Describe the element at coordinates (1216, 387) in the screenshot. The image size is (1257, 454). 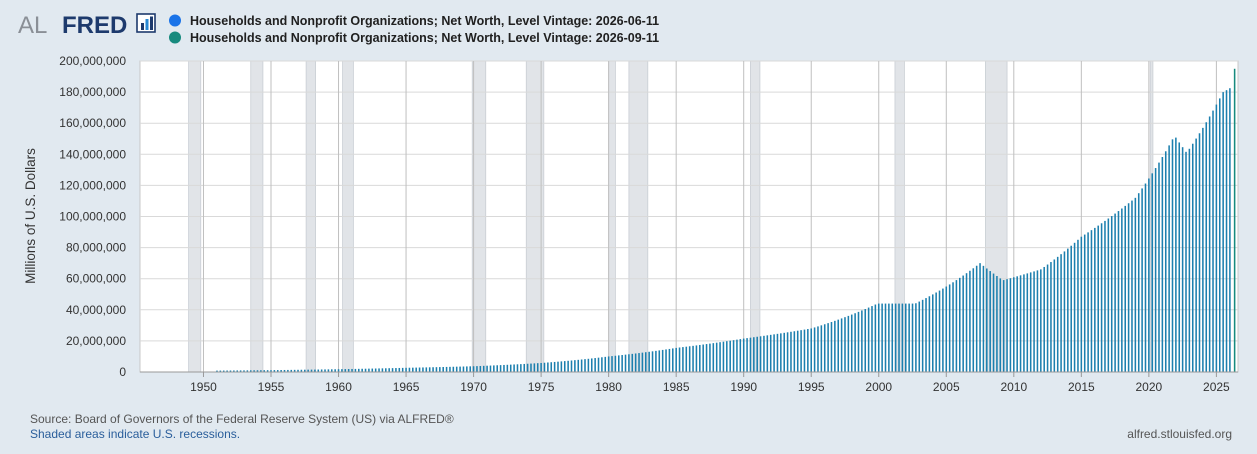
I see `x-tick-label: 2025` at that location.